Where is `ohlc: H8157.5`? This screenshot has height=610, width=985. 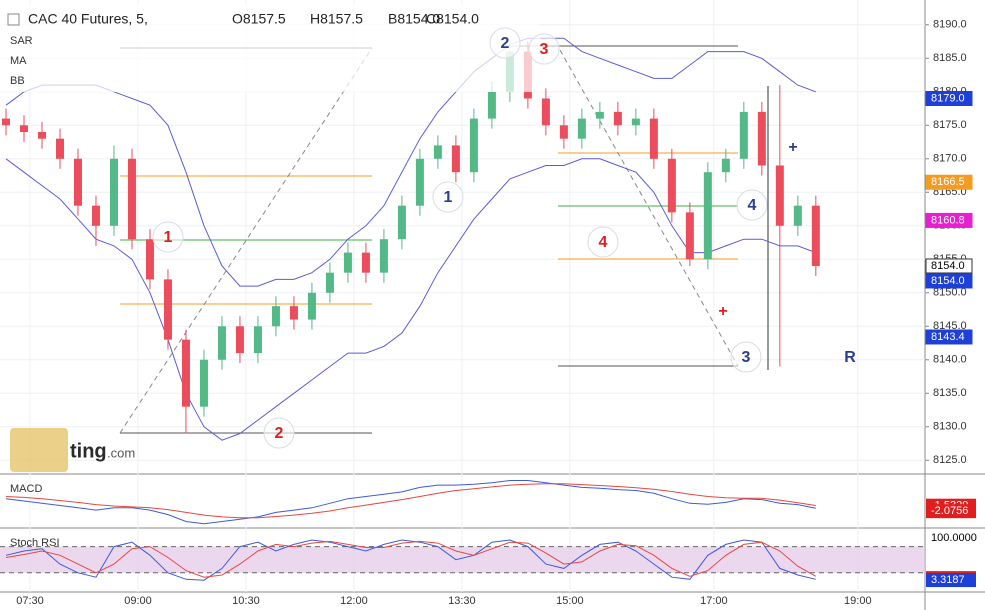 ohlc: H8157.5 is located at coordinates (336, 19).